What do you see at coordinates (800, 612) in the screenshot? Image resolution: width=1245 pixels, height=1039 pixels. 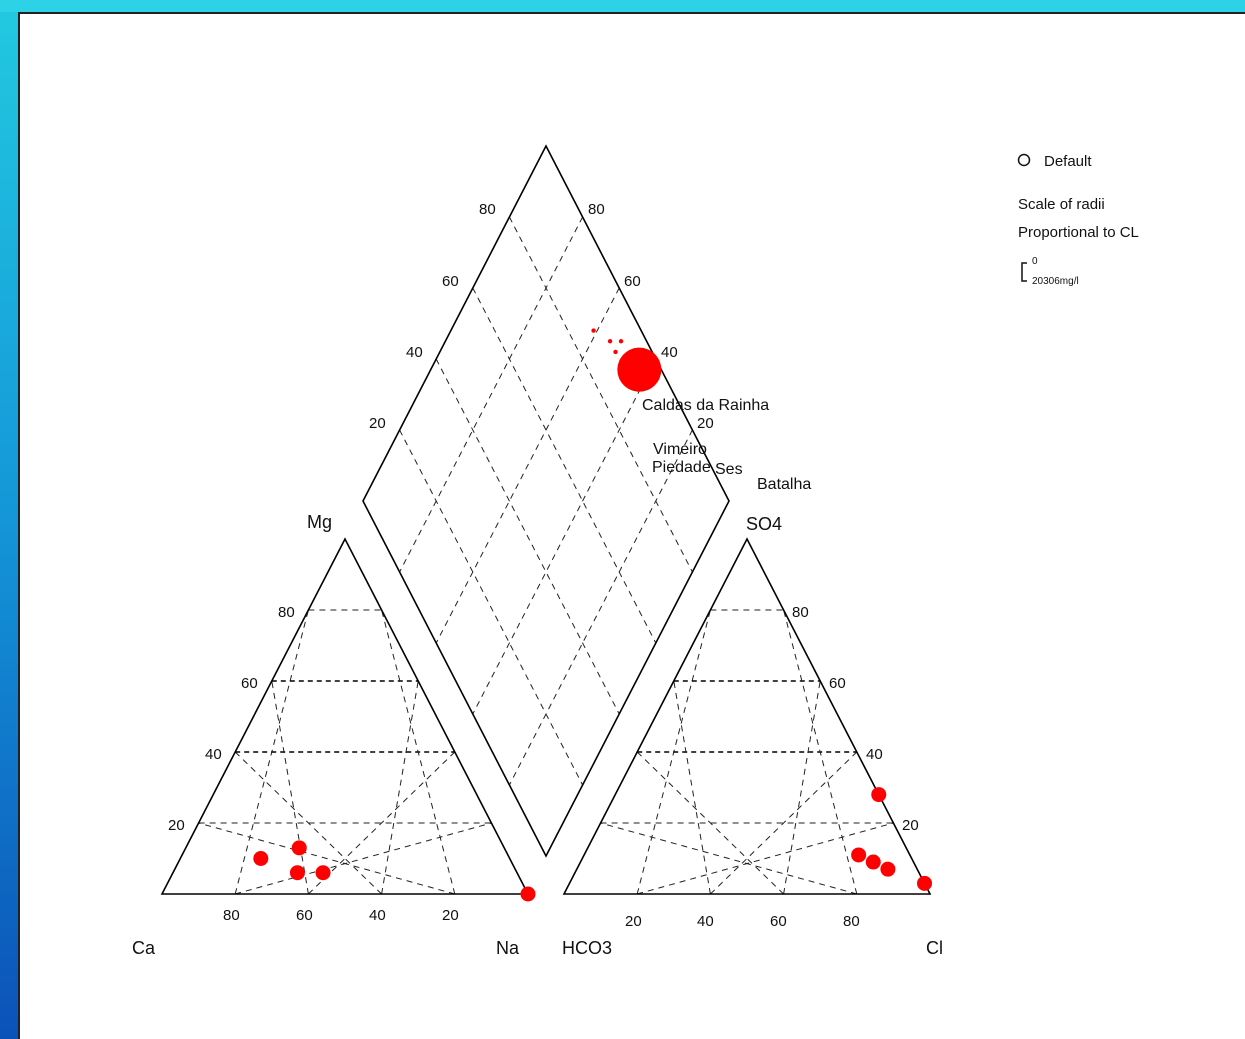 I see `tick-anion-right: 80` at bounding box center [800, 612].